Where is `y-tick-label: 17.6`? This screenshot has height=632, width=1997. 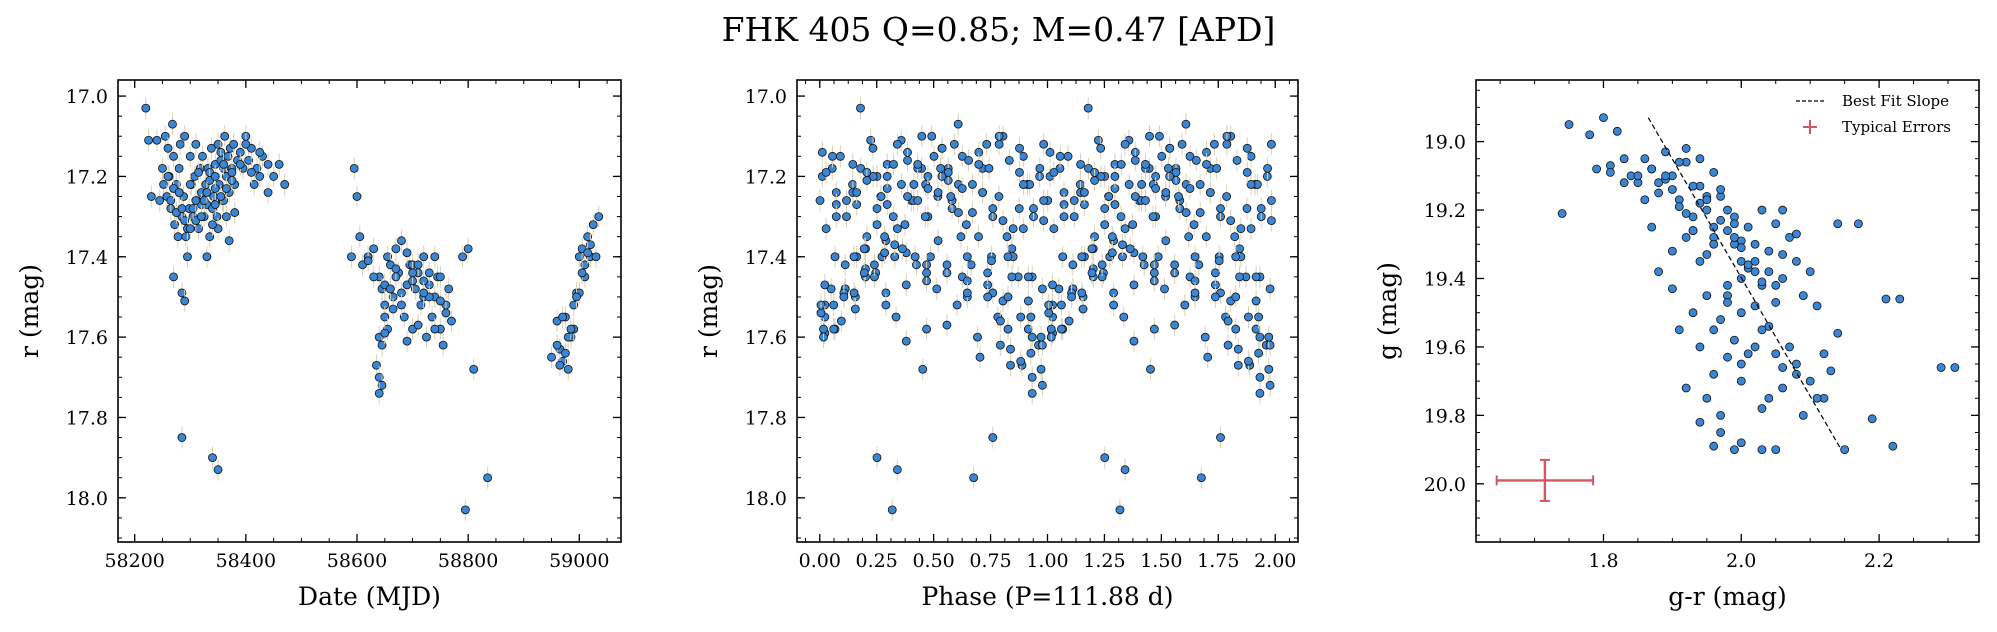
y-tick-label: 17.6 is located at coordinates (87, 338).